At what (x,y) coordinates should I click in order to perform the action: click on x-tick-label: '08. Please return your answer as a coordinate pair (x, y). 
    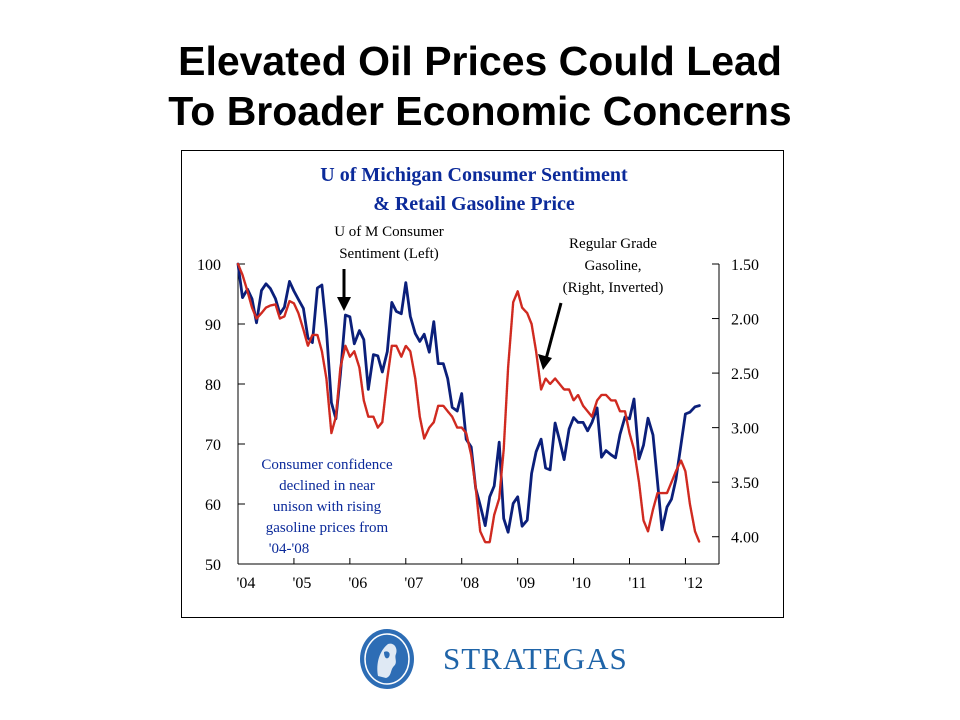
    Looking at the image, I should click on (469, 583).